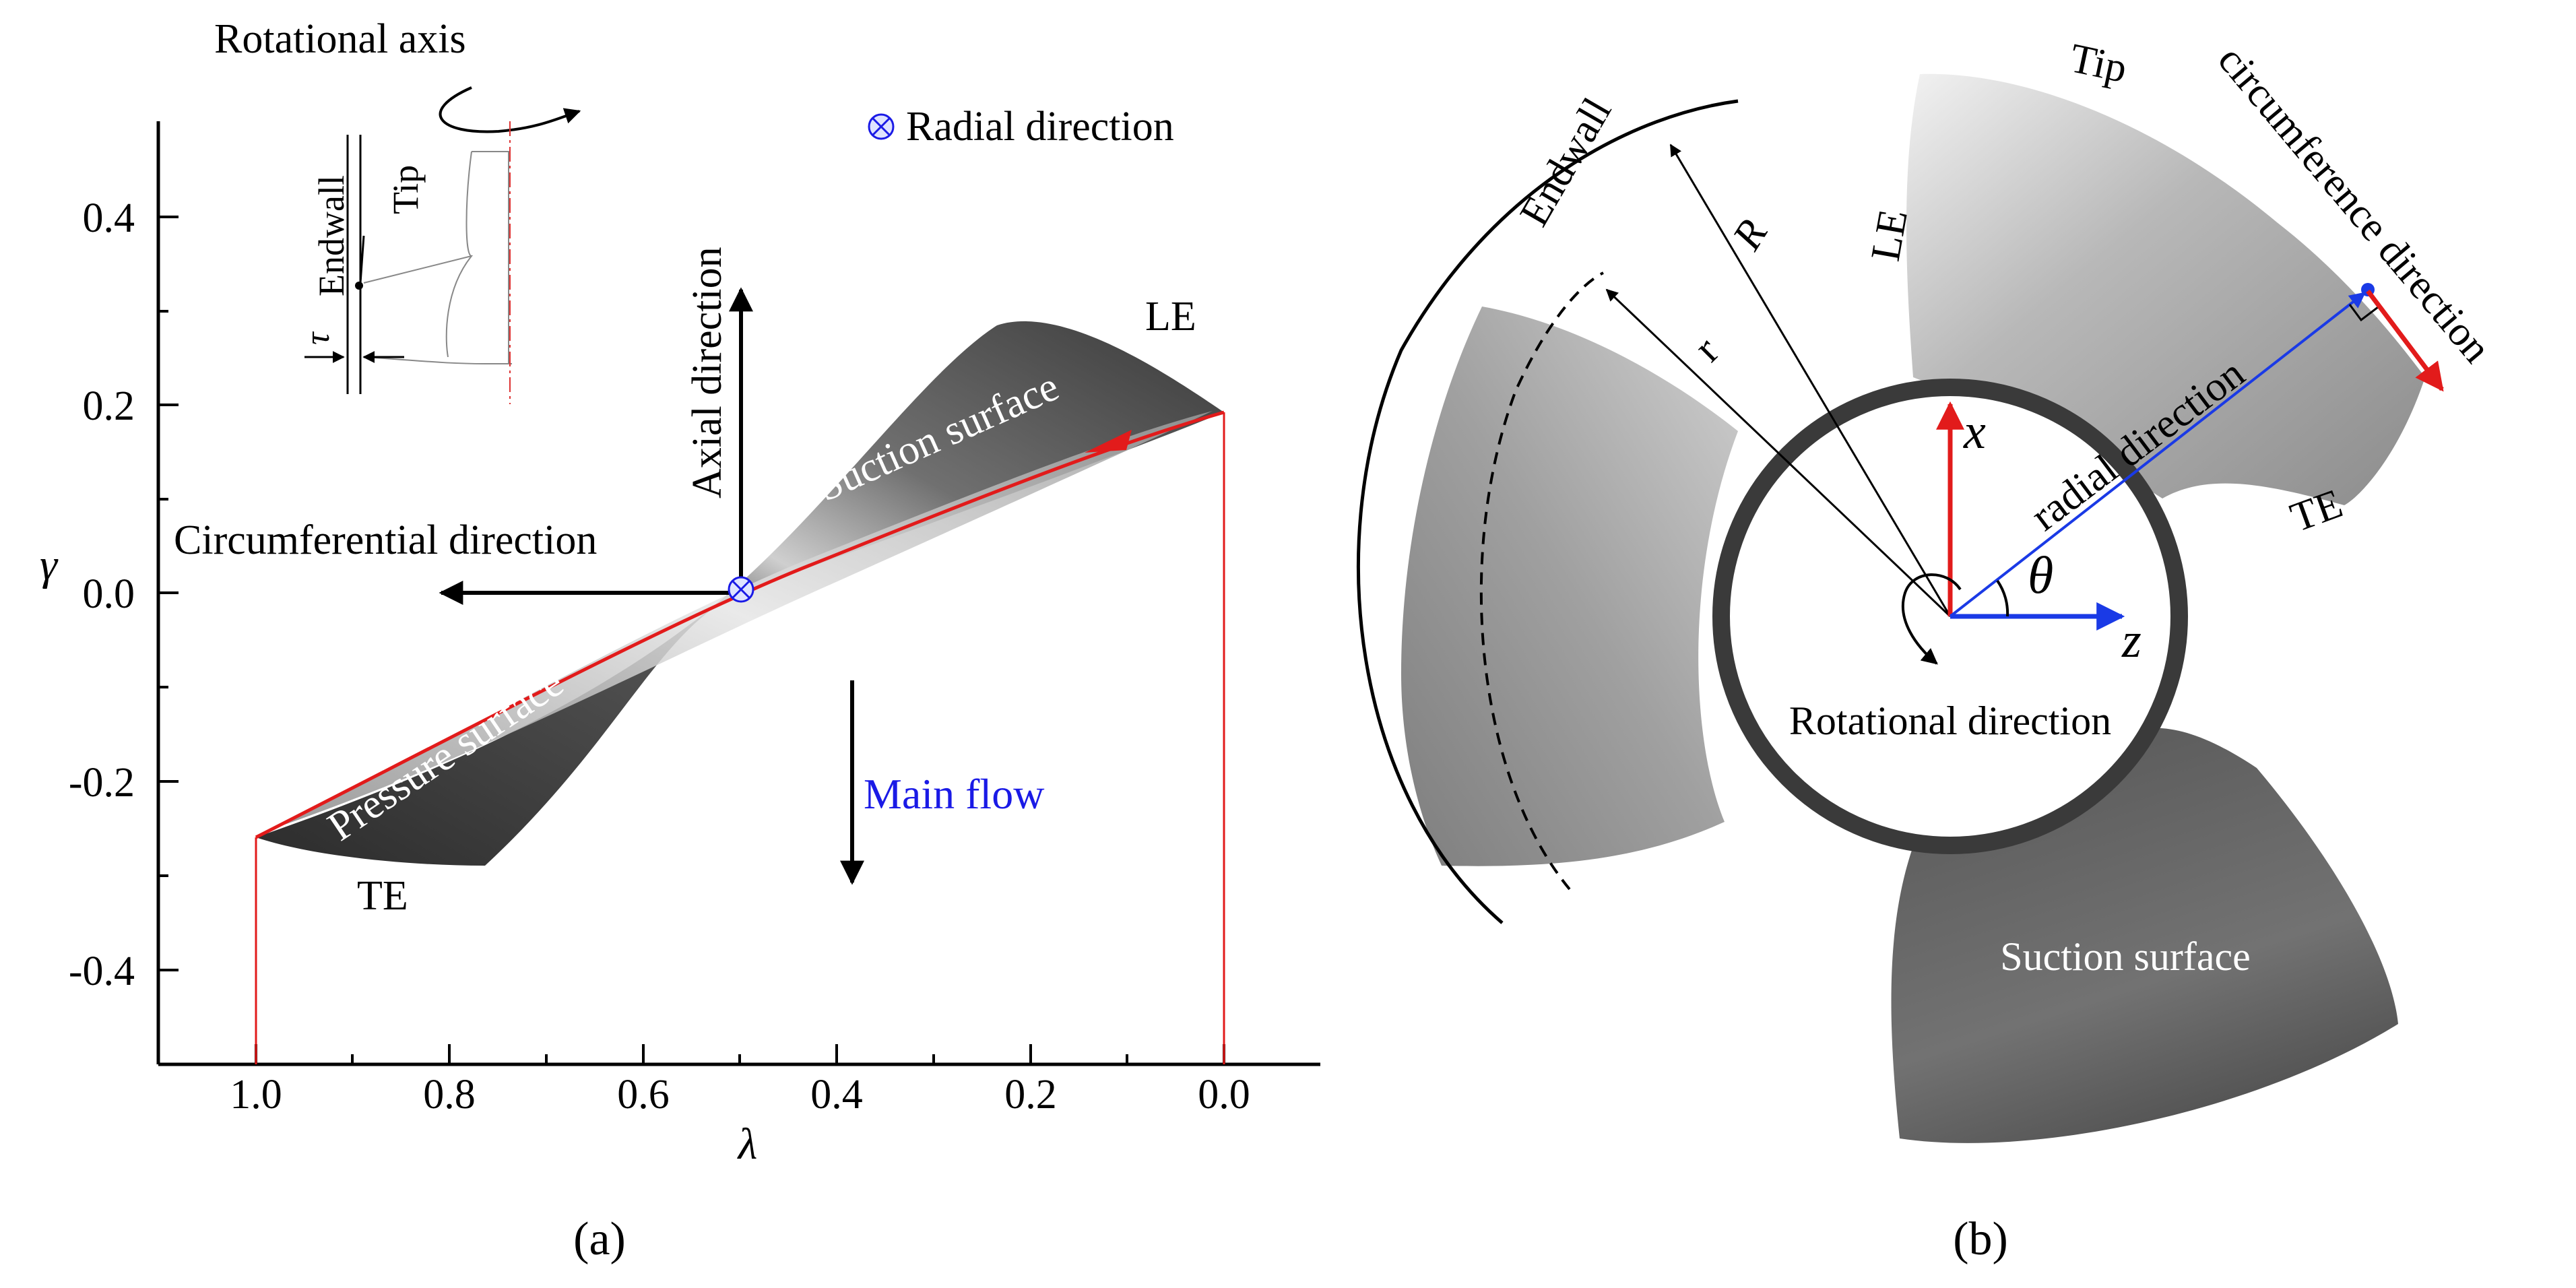  Describe the element at coordinates (405, 190) in the screenshot. I see `inset-tip-label: Tip` at that location.